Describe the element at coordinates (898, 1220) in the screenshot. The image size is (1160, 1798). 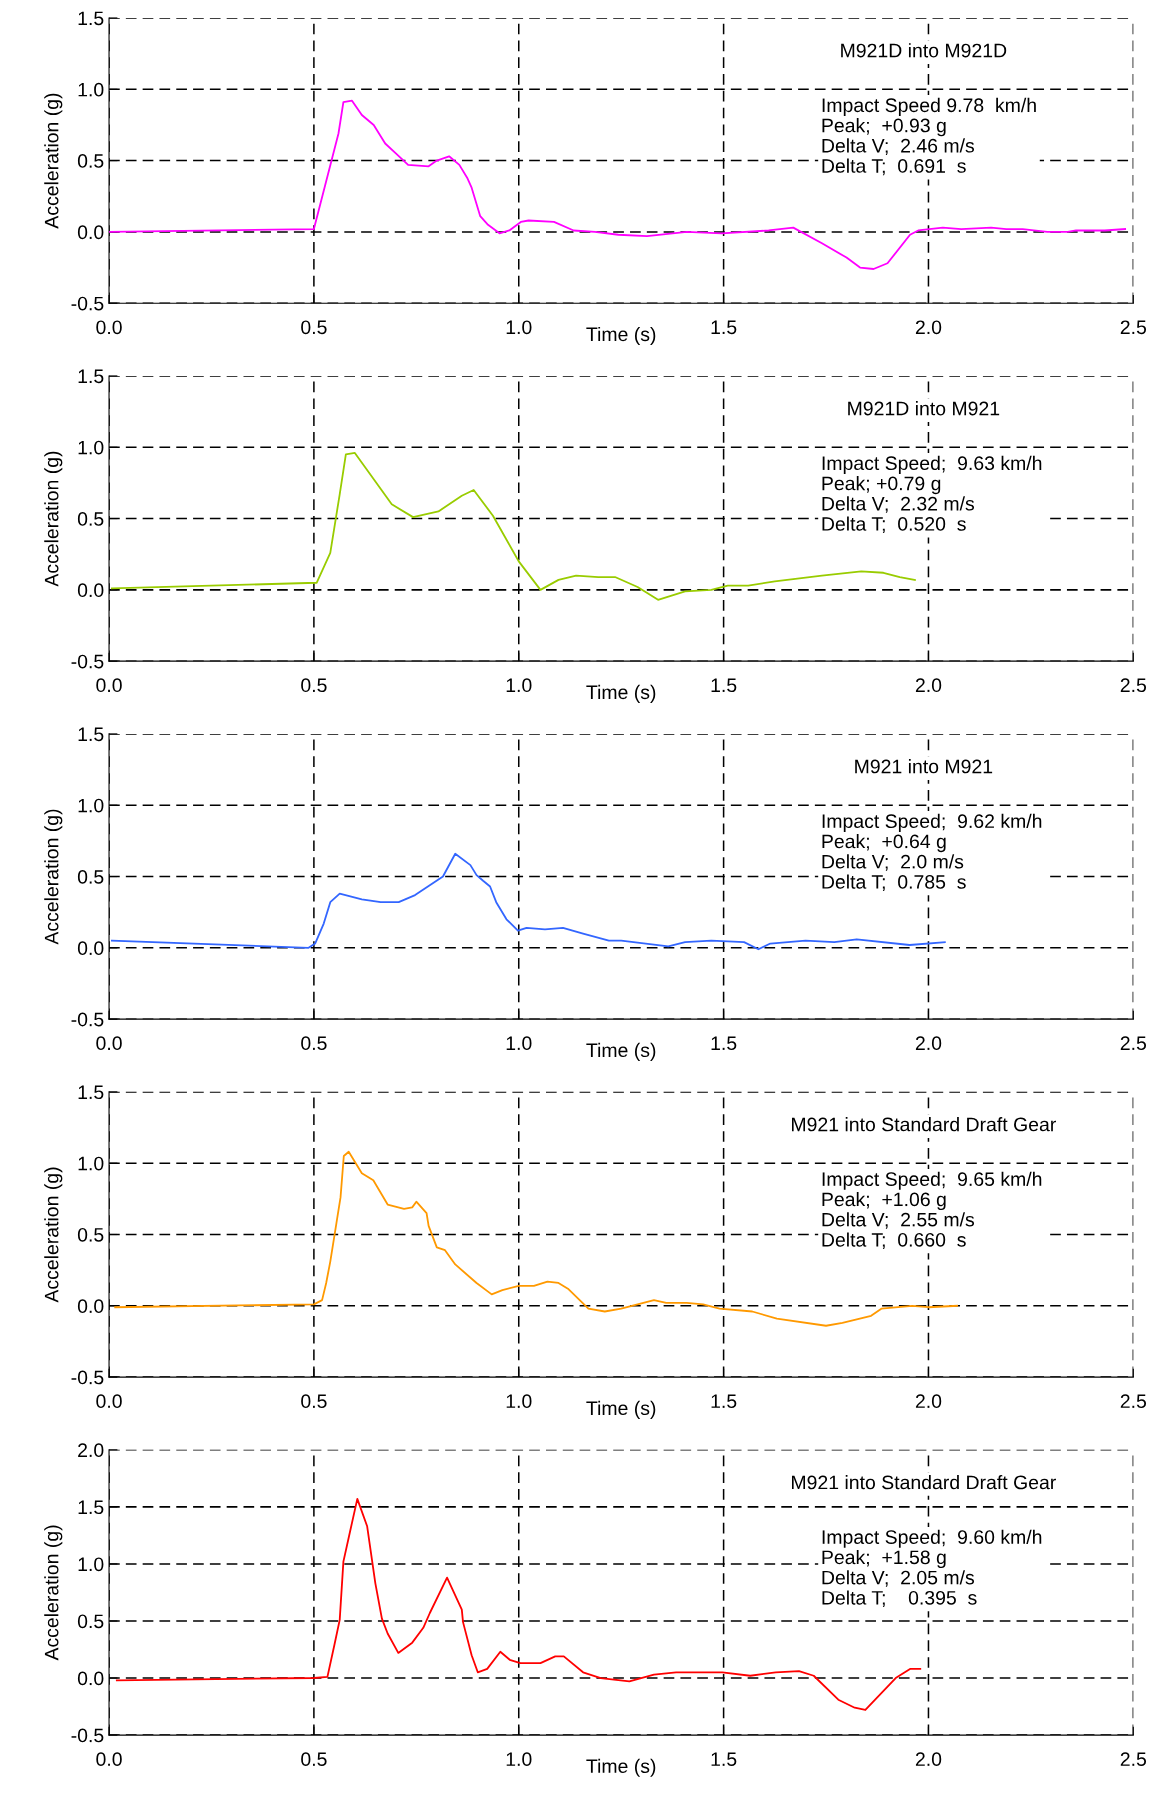
I see `annotation: Delta V; 2.55 m/s` at that location.